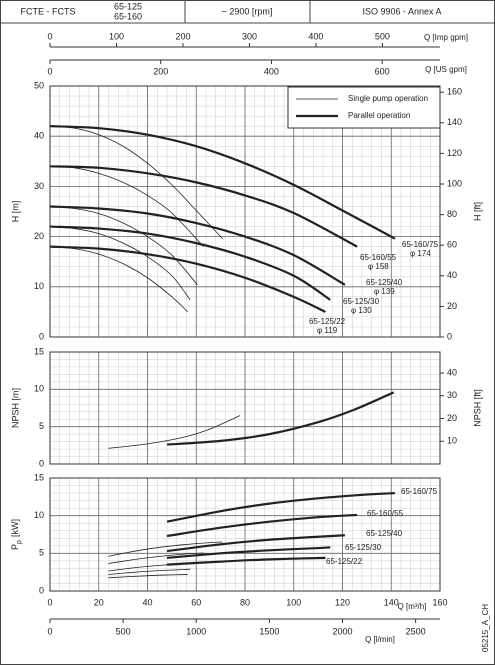 The image size is (495, 665). What do you see at coordinates (49, 631) in the screenshot?
I see `bottom-axis-tick-label: 0` at bounding box center [49, 631].